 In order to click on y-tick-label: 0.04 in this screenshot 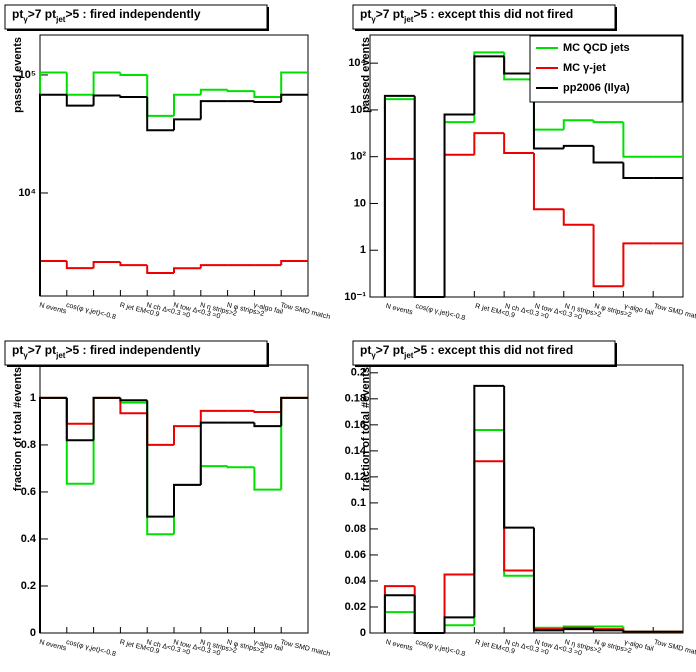, I will do `click(356, 581)`.